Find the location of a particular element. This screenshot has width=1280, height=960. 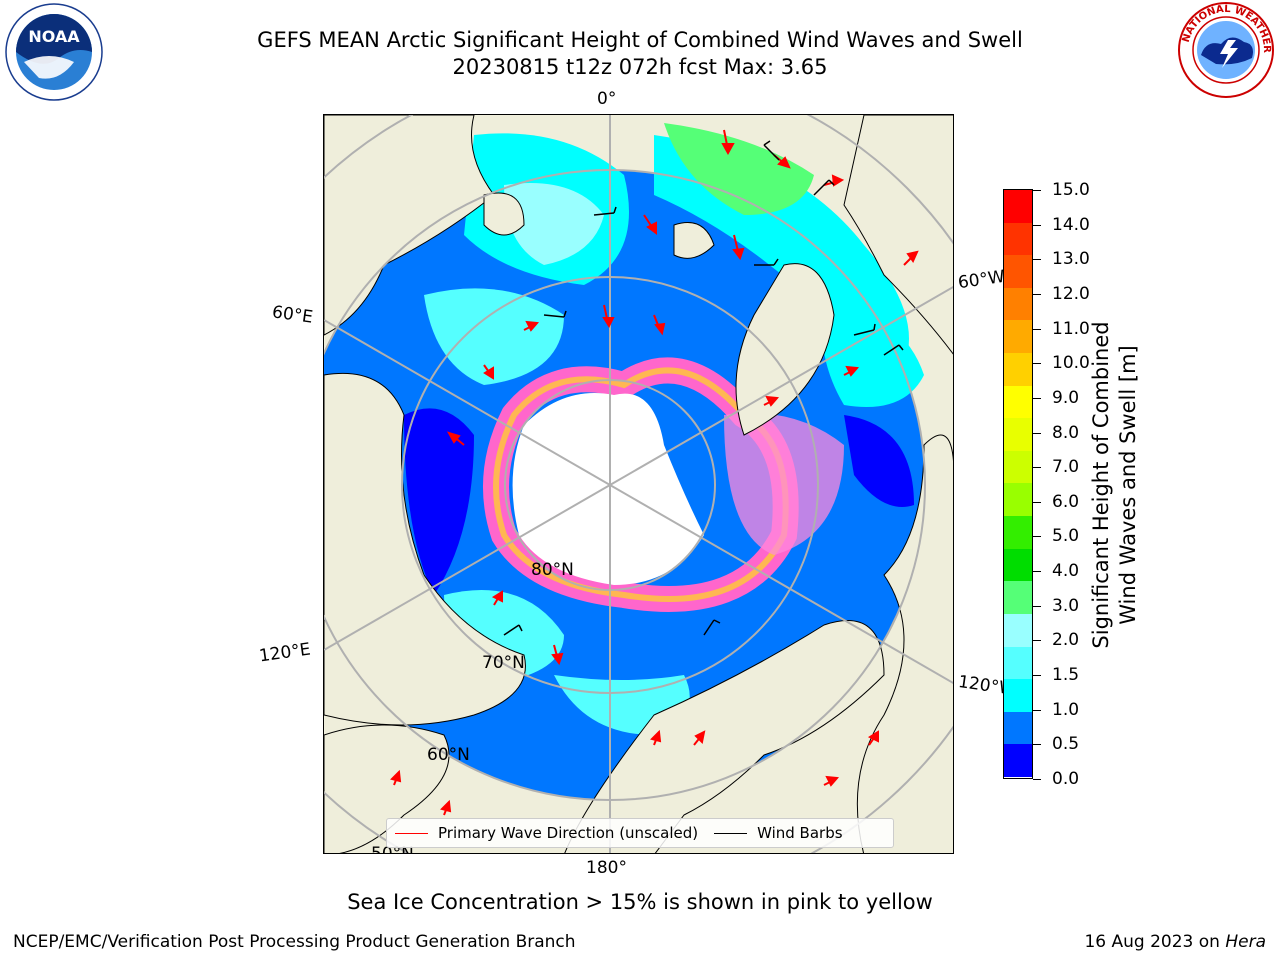

colorbar-title-line1: Significant Height of Combined is located at coordinates (1101, 485).